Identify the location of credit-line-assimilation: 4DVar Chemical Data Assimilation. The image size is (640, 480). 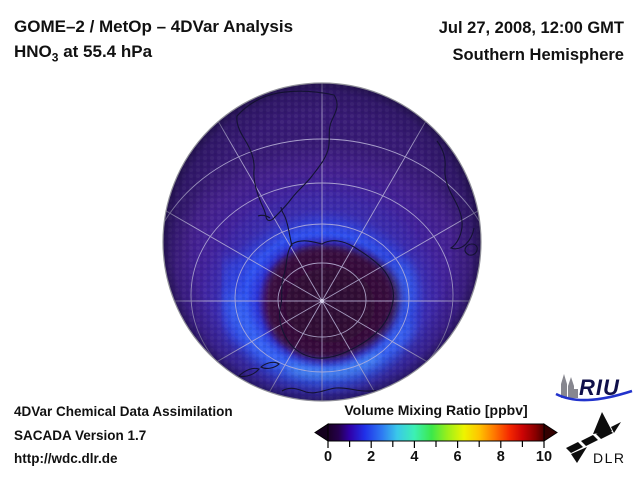
(123, 411).